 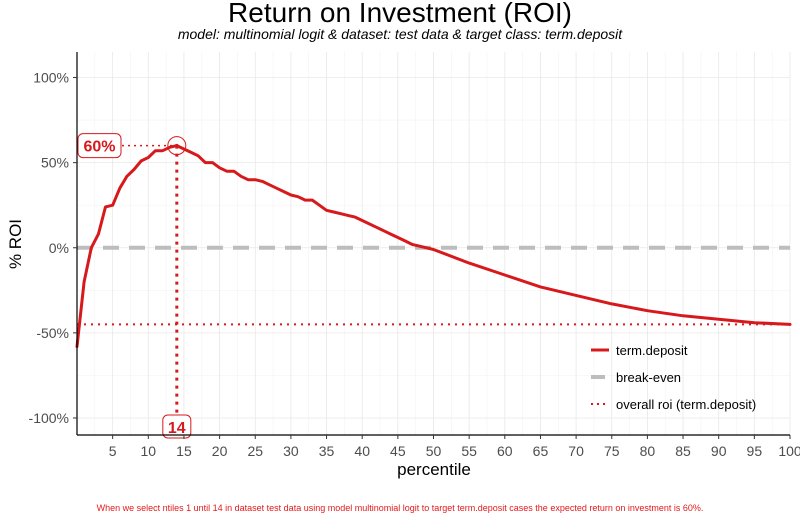 What do you see at coordinates (719, 451) in the screenshot?
I see `x-tick-label: 90` at bounding box center [719, 451].